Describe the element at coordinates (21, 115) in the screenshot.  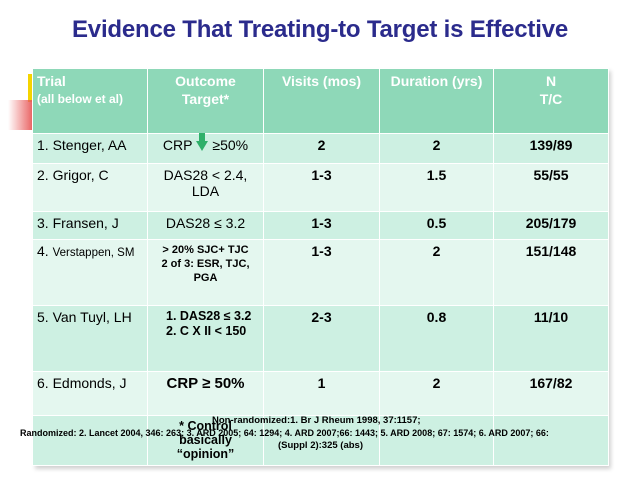
I see `decorative-accent-glow` at that location.